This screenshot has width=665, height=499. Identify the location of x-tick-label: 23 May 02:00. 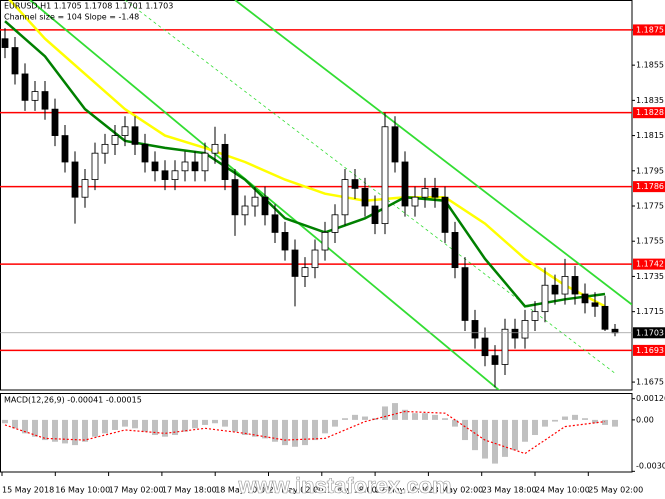
(455, 490).